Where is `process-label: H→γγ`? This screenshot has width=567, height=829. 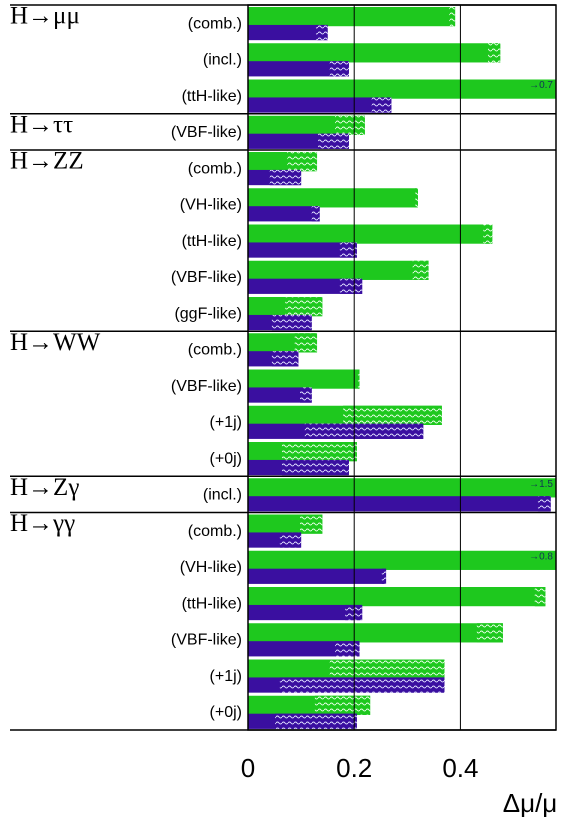 process-label: H→γγ is located at coordinates (42, 523).